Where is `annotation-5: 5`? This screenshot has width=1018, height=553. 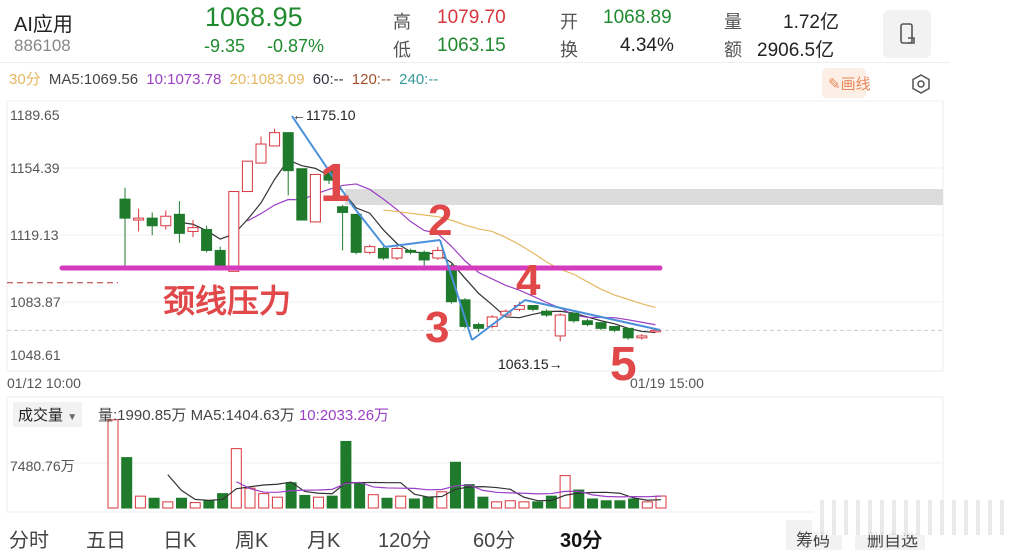
annotation-5: 5 is located at coordinates (623, 364).